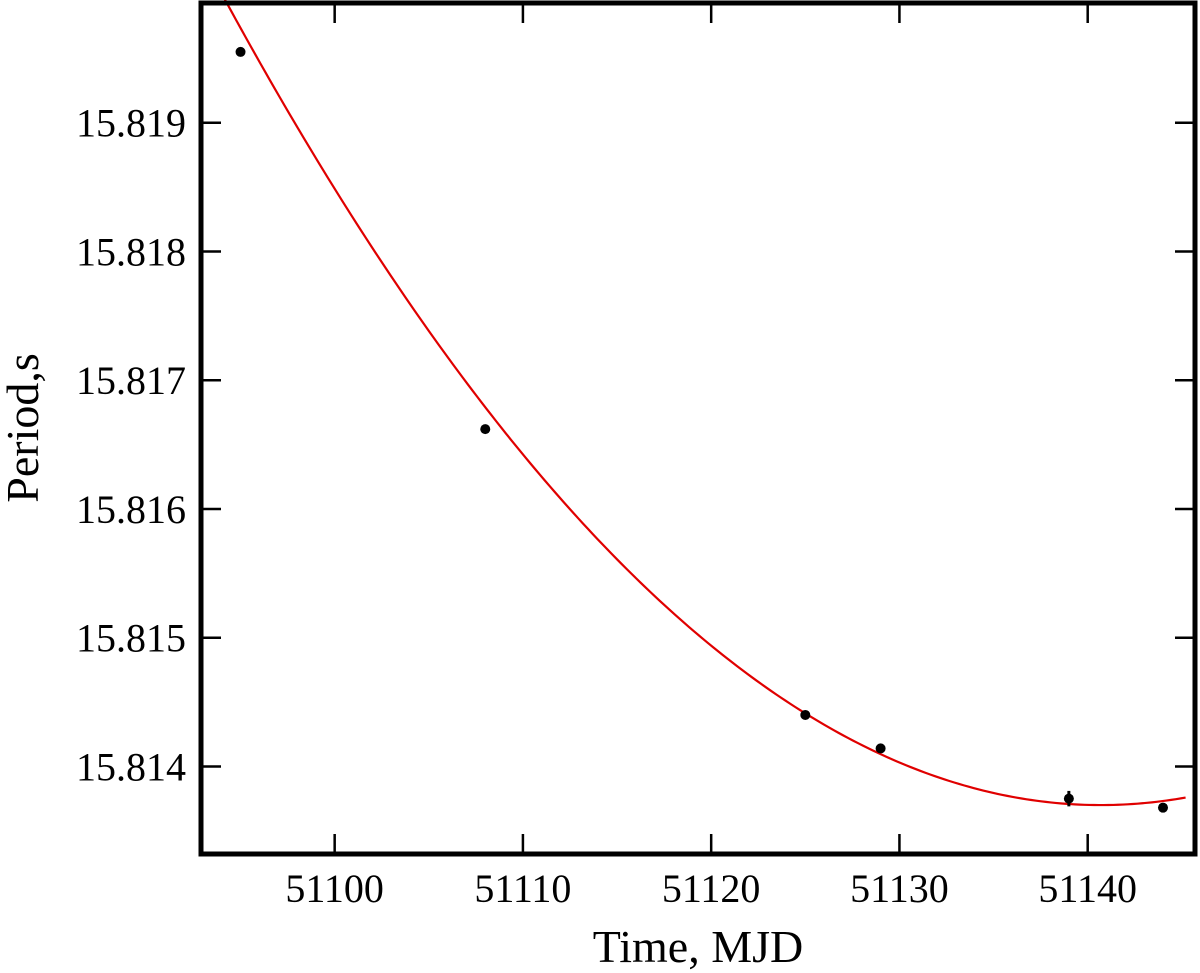 Image resolution: width=1200 pixels, height=973 pixels. What do you see at coordinates (24, 428) in the screenshot?
I see `y-axis-label: Period,s` at bounding box center [24, 428].